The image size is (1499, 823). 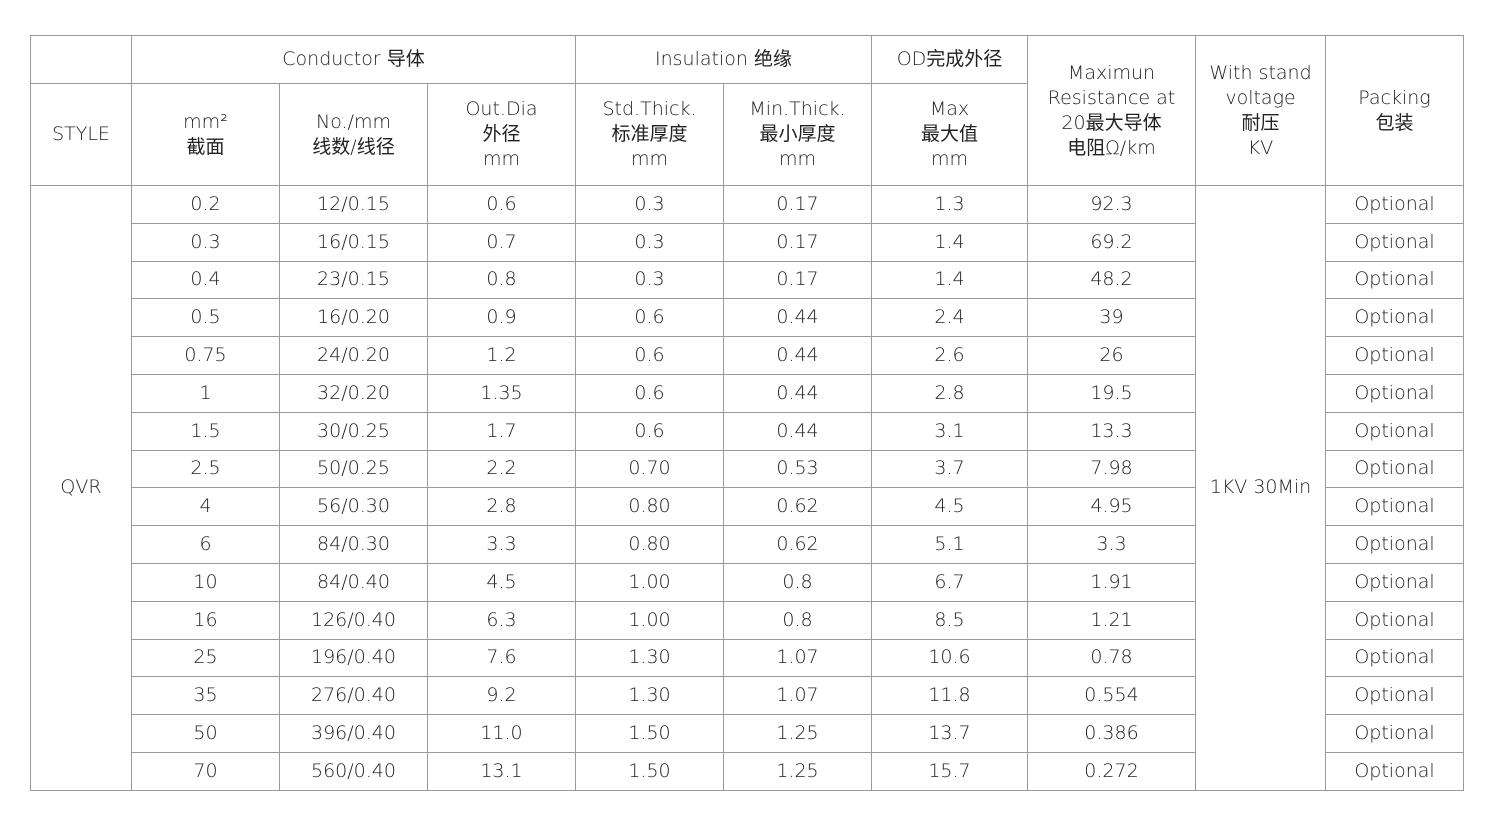 I want to click on header-line: 最小厚度, so click(x=797, y=134).